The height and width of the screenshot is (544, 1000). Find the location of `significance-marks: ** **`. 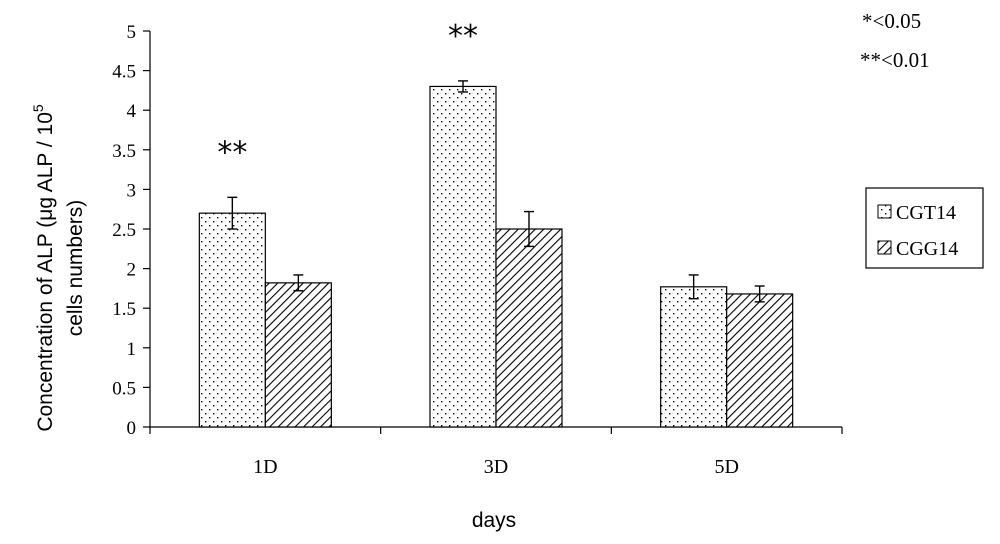

significance-marks: ** ** is located at coordinates (347, 94).